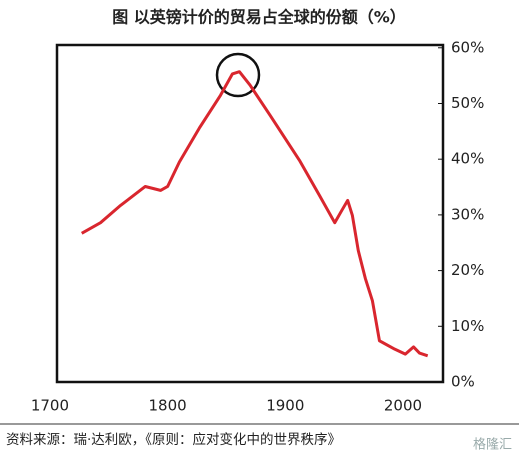  I want to click on y-tick-label: 10%, so click(467, 326).